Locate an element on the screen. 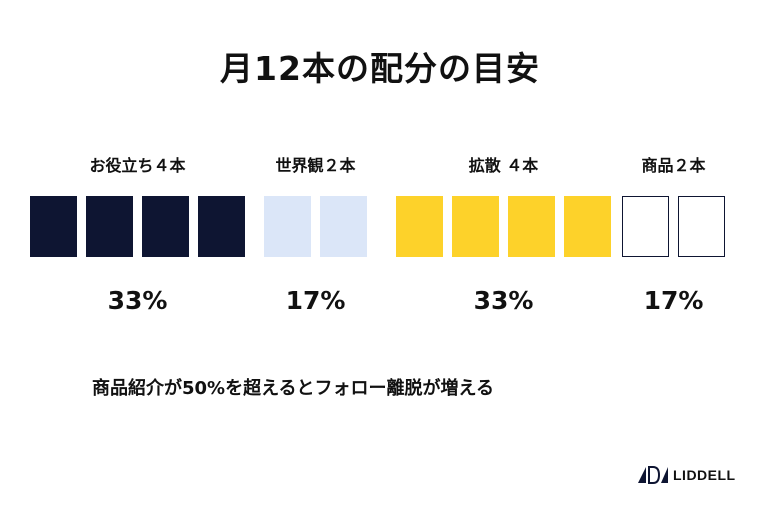 This screenshot has height=507, width=760. caption-note: 商品紹介が50%を超えるとフォロー離脱が増える is located at coordinates (293, 388).